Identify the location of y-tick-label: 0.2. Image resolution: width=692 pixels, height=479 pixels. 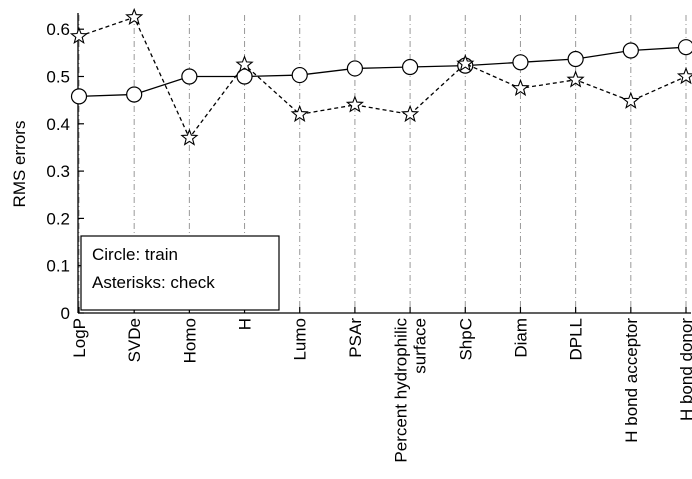
(58, 218).